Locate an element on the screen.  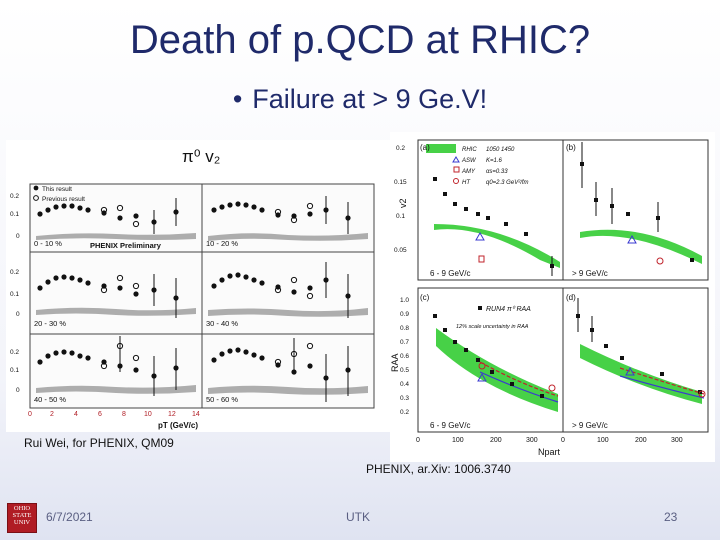
v2-y-tick: 0.05 is located at coordinates (400, 250).